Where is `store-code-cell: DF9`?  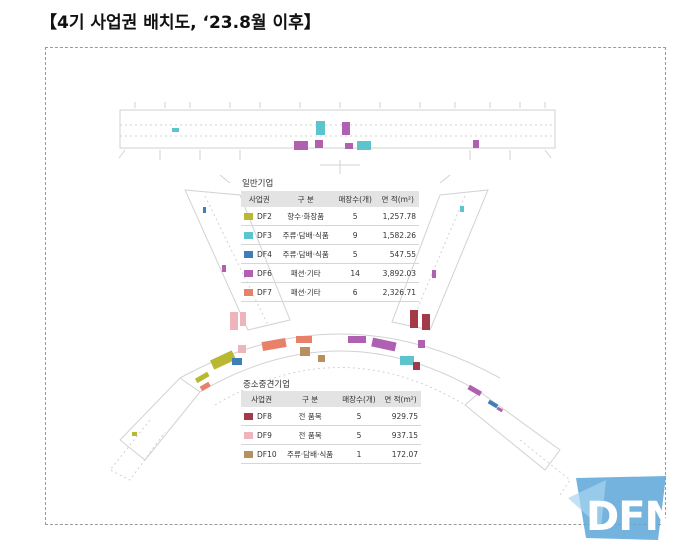
store-code-cell: DF9 is located at coordinates (262, 435).